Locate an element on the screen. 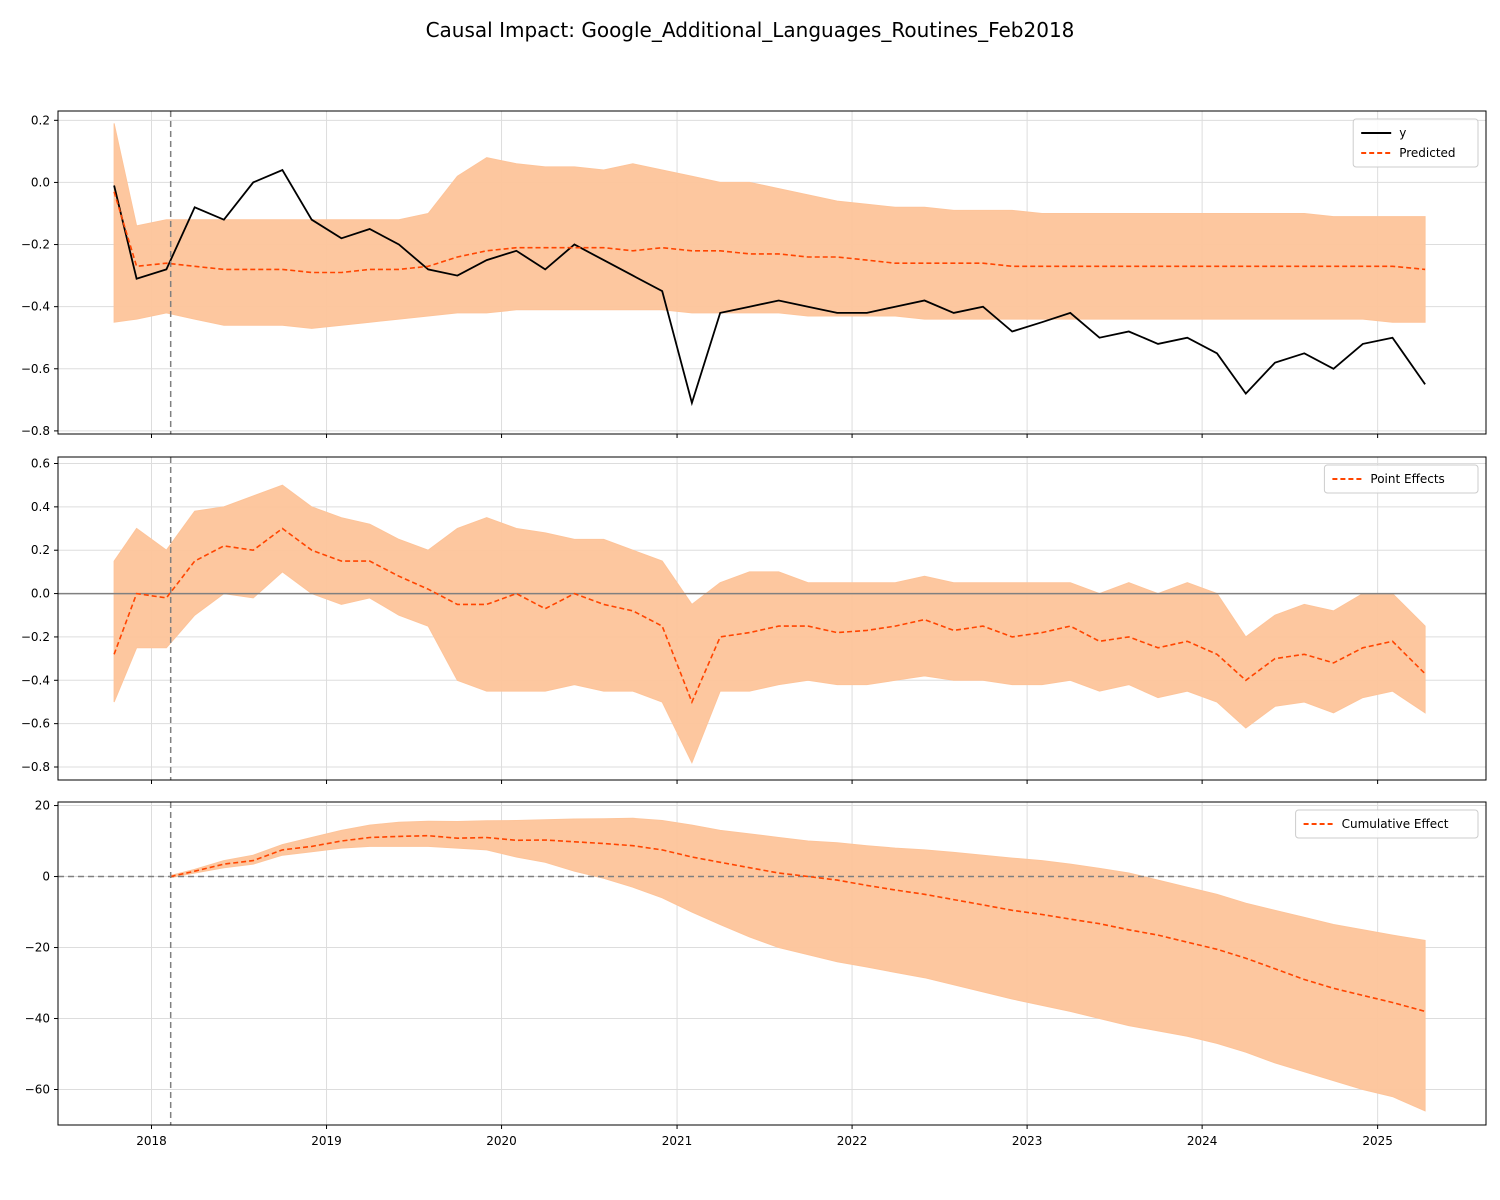 The width and height of the screenshot is (1500, 1200). y-tick-label: −20 is located at coordinates (37, 948).